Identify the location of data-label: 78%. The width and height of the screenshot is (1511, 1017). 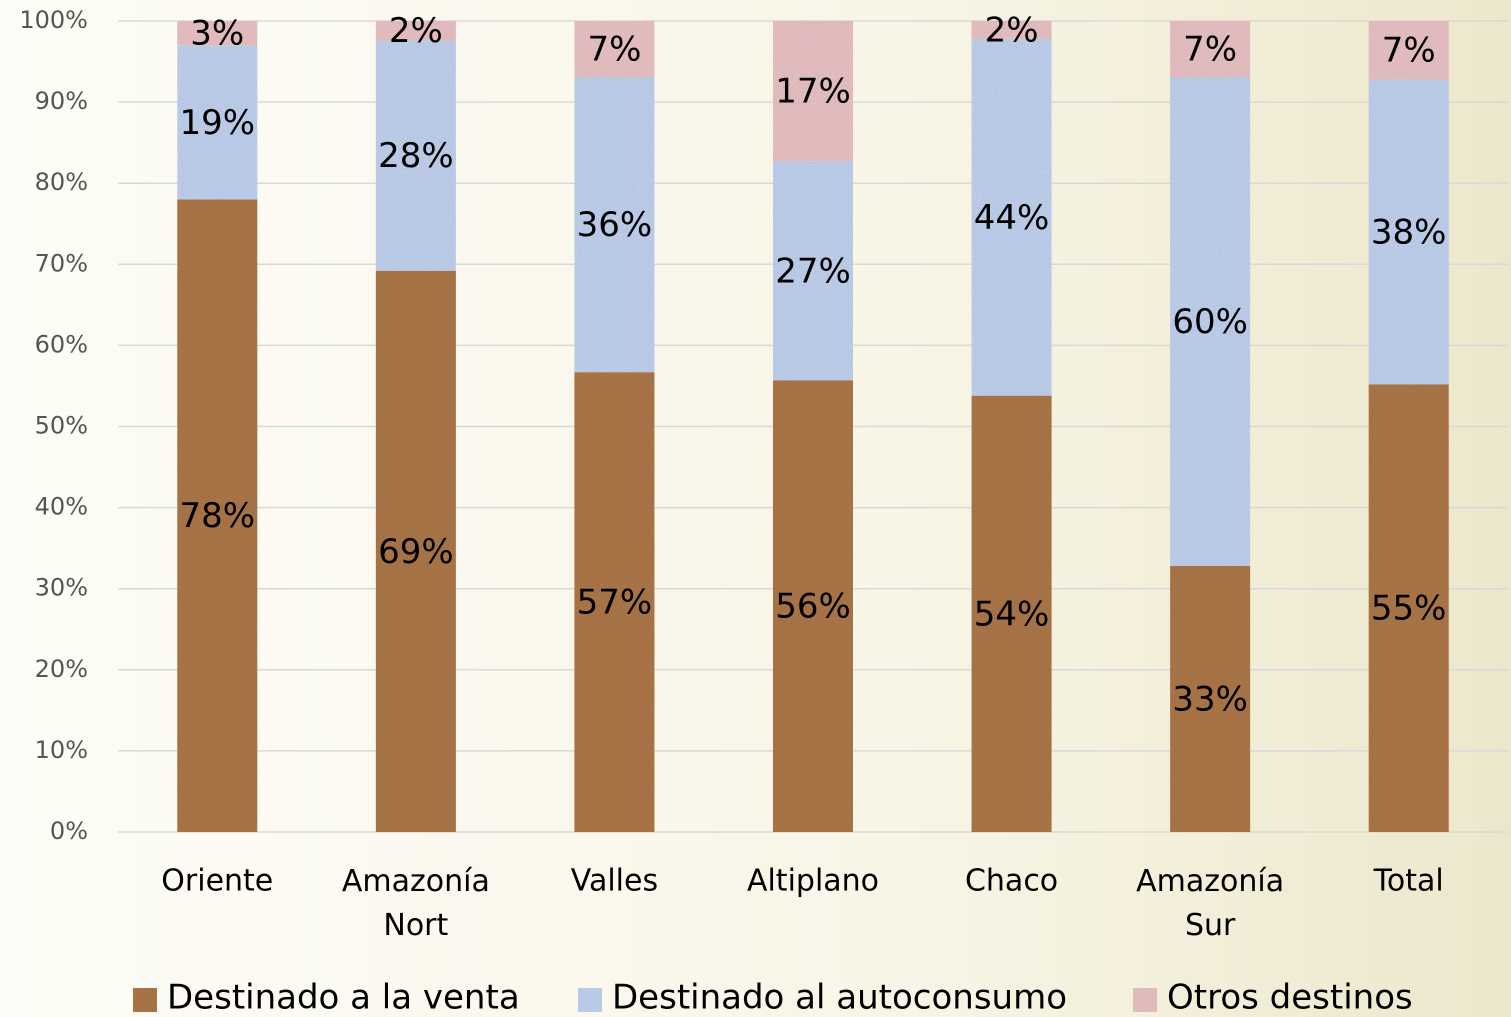
(217, 516).